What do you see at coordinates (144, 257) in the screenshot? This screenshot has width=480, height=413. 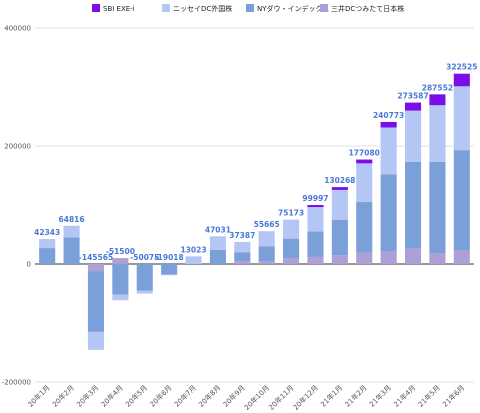 I see `total-label: -50075` at bounding box center [144, 257].